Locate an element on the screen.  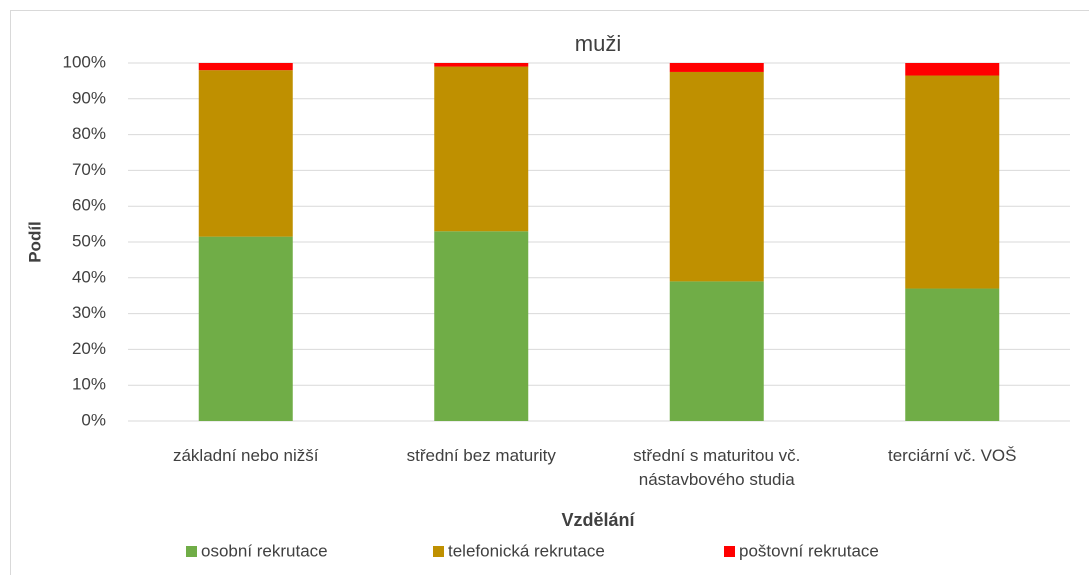
y-tick-label: 10% is located at coordinates (89, 384).